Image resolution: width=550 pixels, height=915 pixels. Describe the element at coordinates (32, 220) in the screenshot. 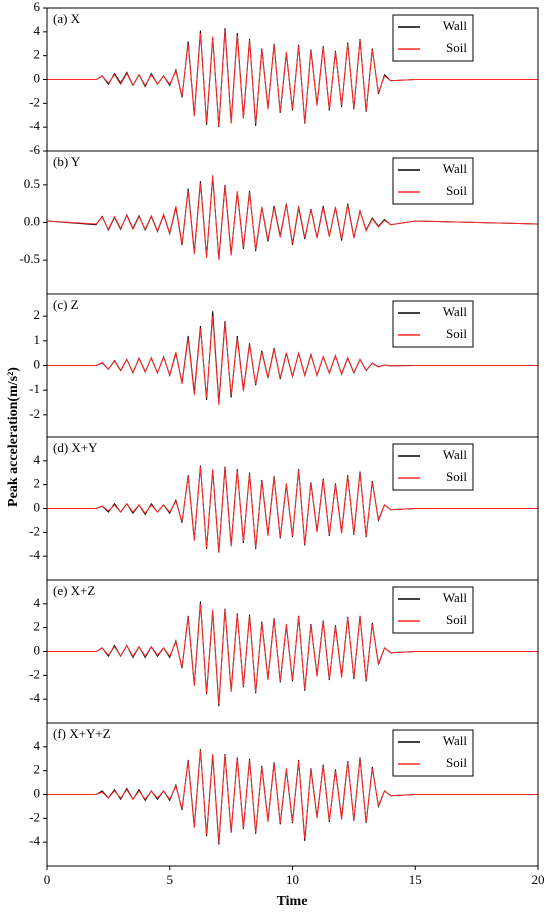

I see `y-tick-label: 0.0` at that location.